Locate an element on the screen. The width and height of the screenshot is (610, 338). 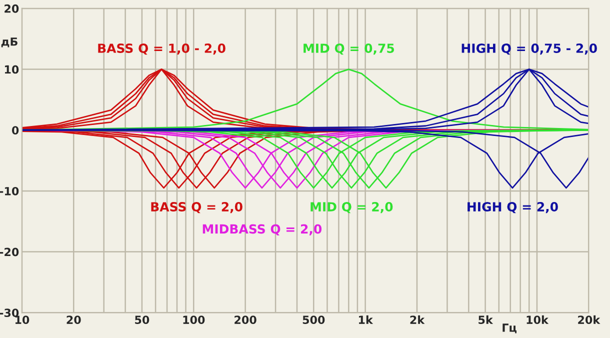
x-tick-label: 500 is located at coordinates (313, 320).